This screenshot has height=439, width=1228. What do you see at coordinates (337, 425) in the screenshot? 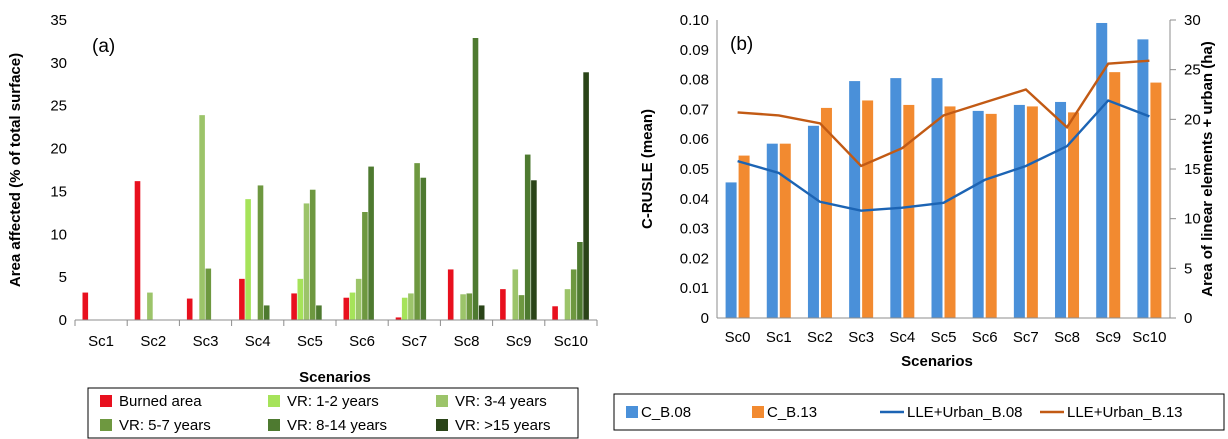
I see `chart-a-legend-label: VR: 8-14 years` at bounding box center [337, 425].